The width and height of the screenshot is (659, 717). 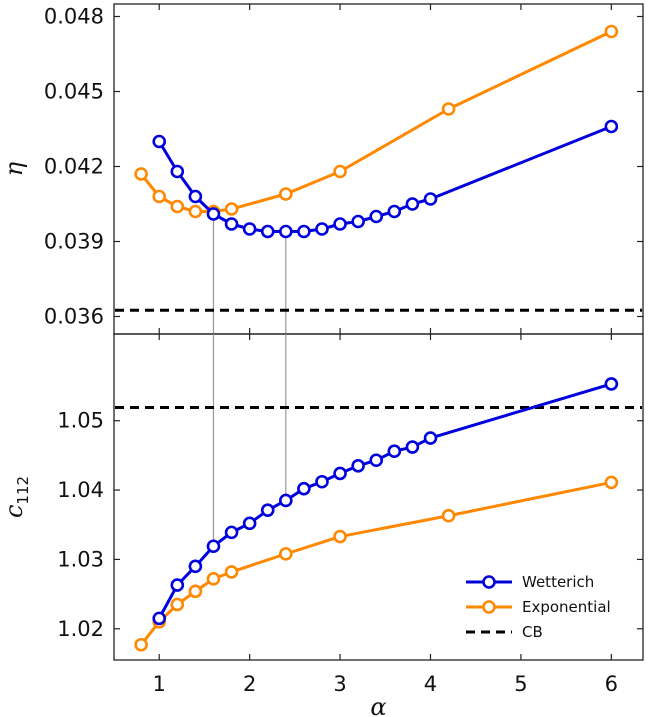 What do you see at coordinates (566, 607) in the screenshot?
I see `legend-label-exponential: Exponential` at bounding box center [566, 607].